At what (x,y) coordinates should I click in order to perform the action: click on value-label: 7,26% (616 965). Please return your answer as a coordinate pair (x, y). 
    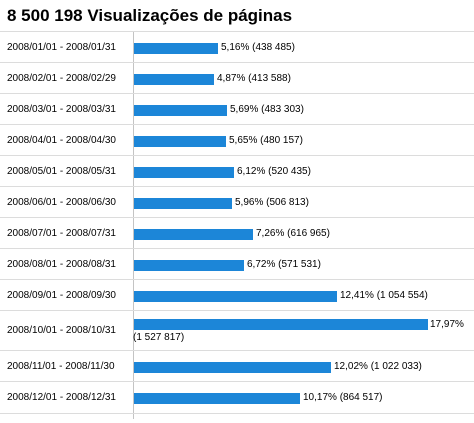
    Looking at the image, I should click on (293, 234).